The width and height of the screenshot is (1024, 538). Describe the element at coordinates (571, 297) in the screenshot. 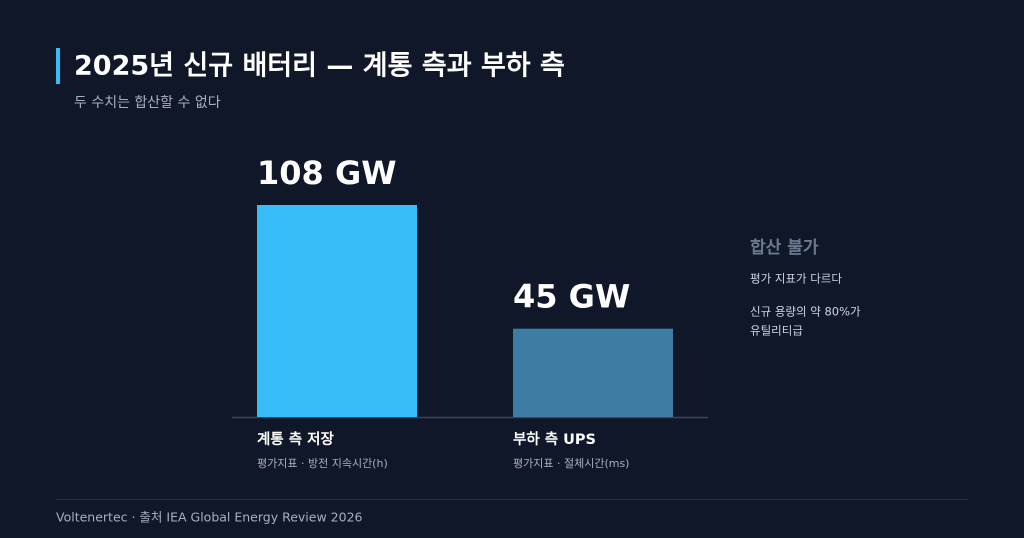

I see `value-label: 45 GW` at that location.